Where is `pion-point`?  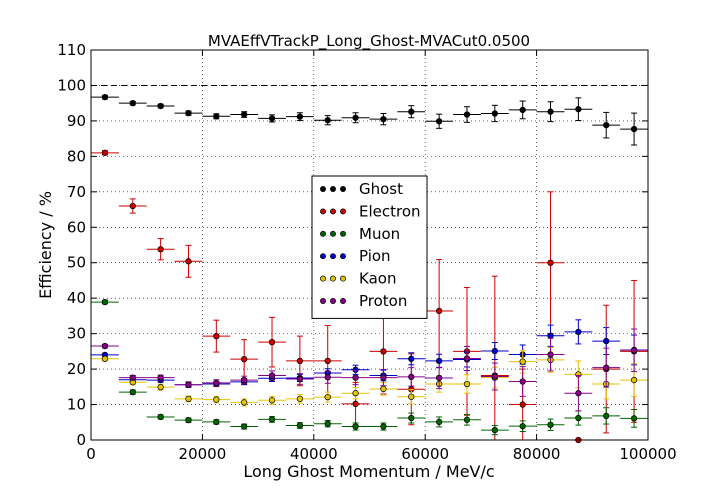
pion-point is located at coordinates (411, 359).